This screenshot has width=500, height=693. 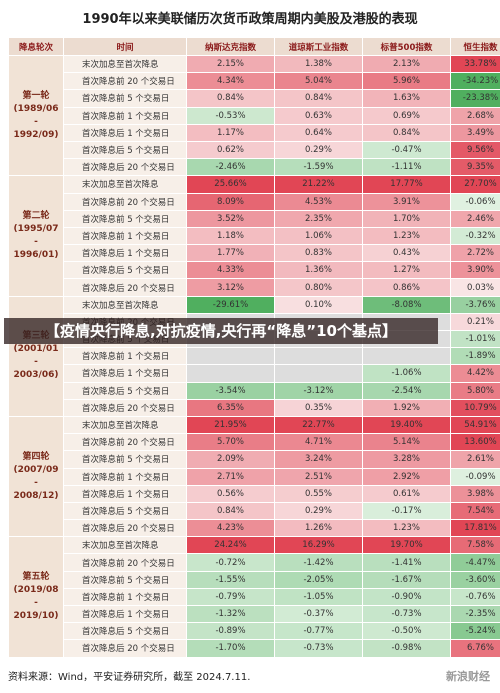 I want to click on table-row: 首次降息前 20 个交易日 -0.72% -1.42% -1.41% -4.47%, so click(x=254, y=562).